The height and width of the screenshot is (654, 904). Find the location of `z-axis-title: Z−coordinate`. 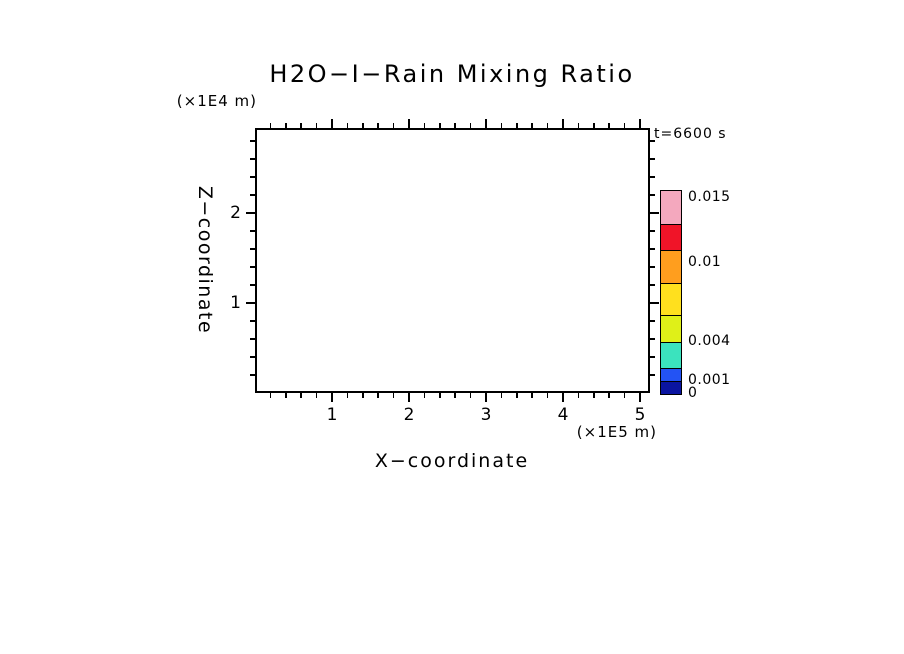

z-axis-title: Z−coordinate is located at coordinates (205, 260).